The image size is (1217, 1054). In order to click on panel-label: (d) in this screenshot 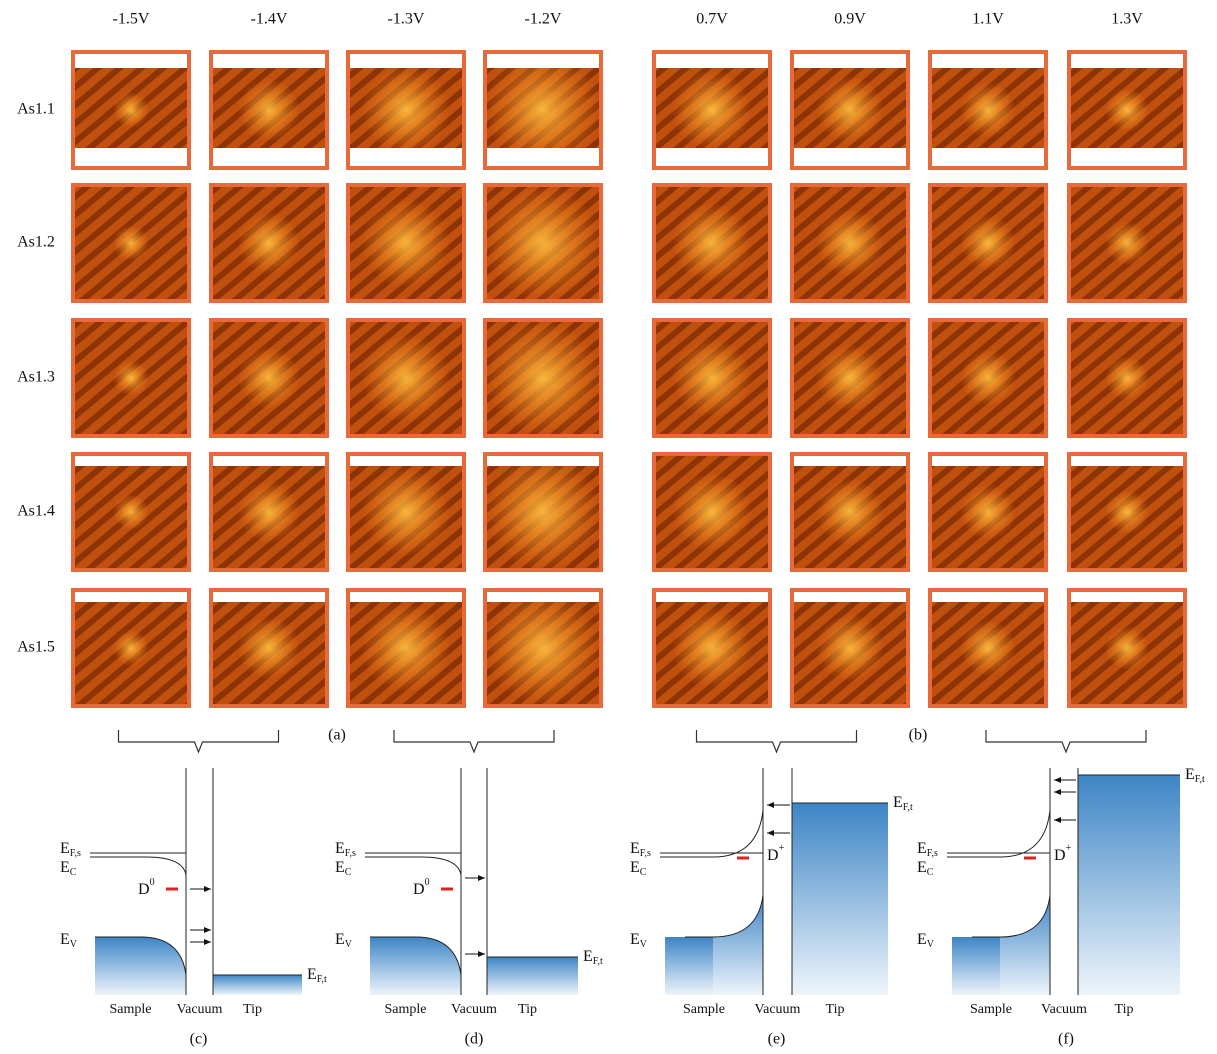, I will do `click(474, 1039)`.